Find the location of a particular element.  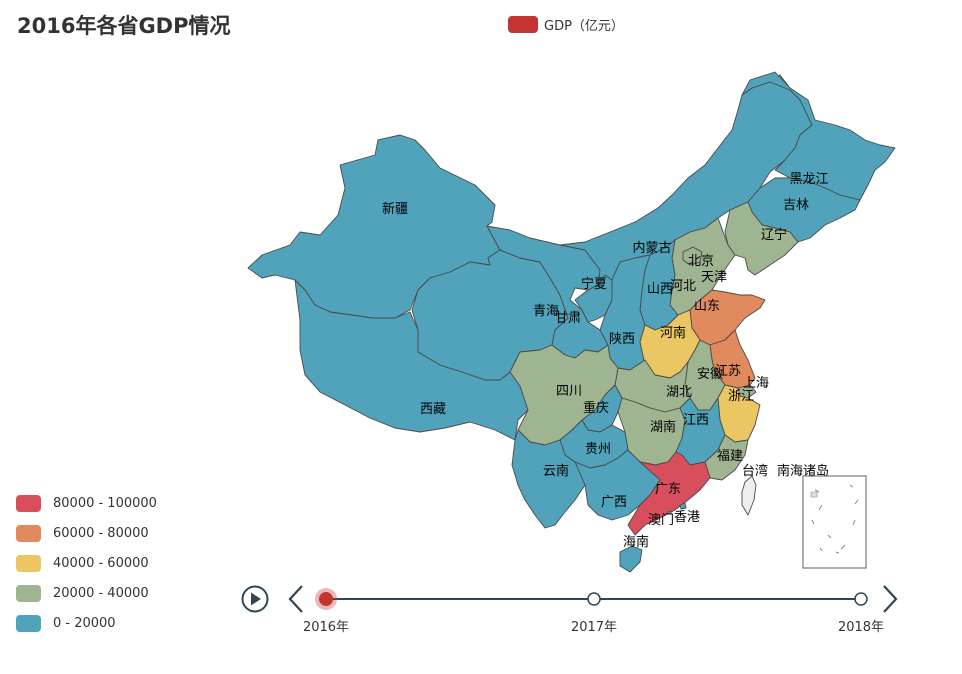

visual-map-label: 0 - 20000 is located at coordinates (84, 623).